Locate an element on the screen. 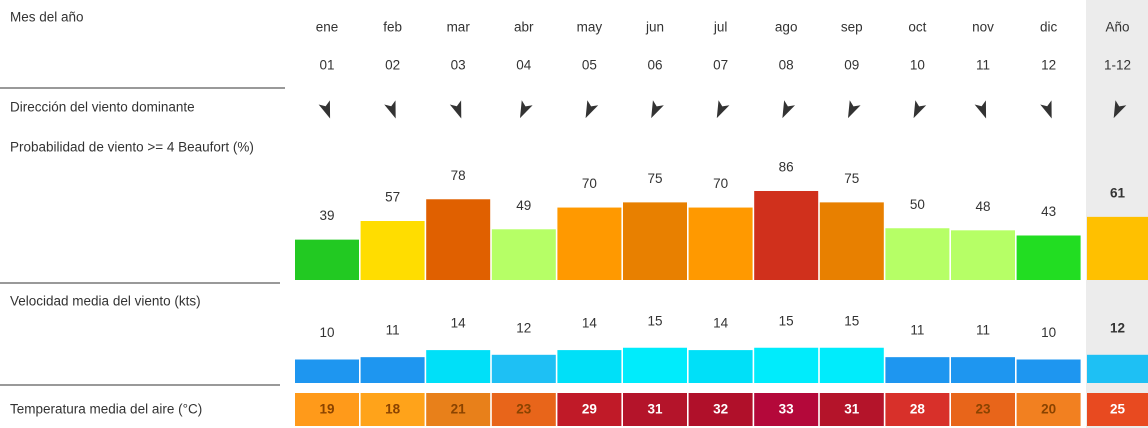 Image resolution: width=1148 pixels, height=428 pixels. month-name: mar is located at coordinates (459, 27).